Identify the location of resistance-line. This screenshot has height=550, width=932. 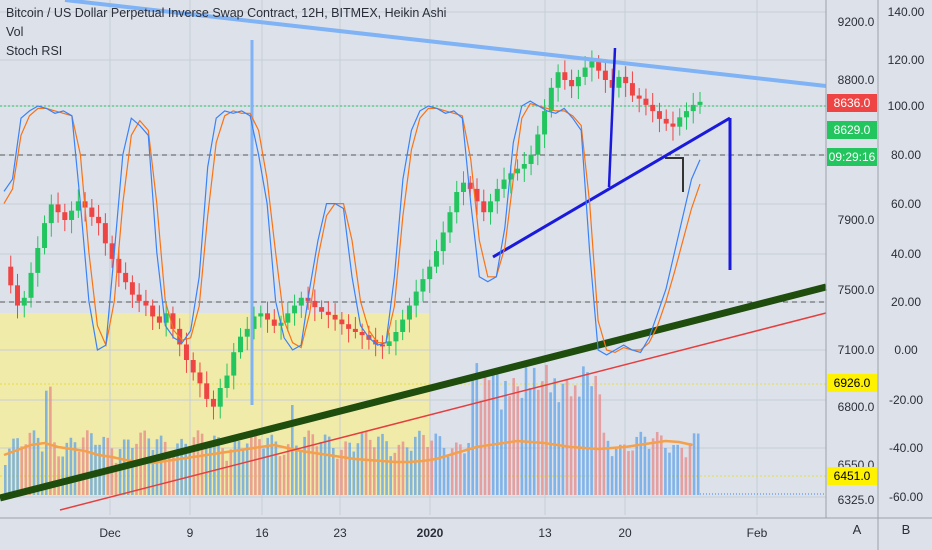
(445, 44).